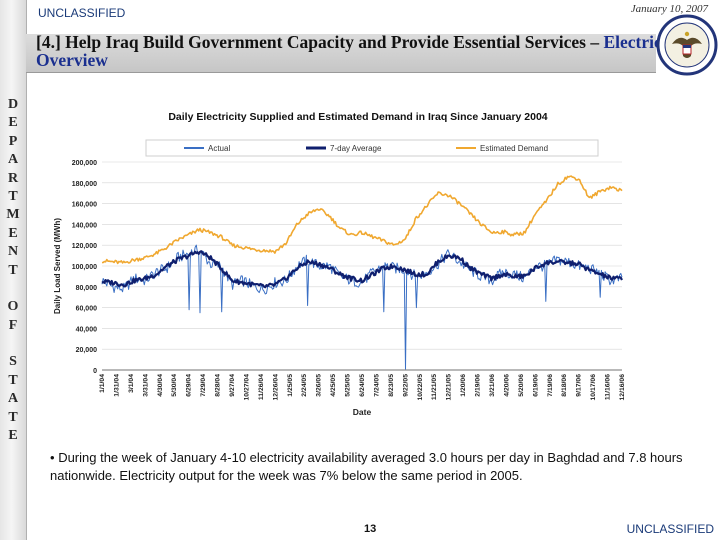 This screenshot has height=540, width=720. What do you see at coordinates (87, 350) in the screenshot?
I see `y-tick-label: 20,000` at bounding box center [87, 350].